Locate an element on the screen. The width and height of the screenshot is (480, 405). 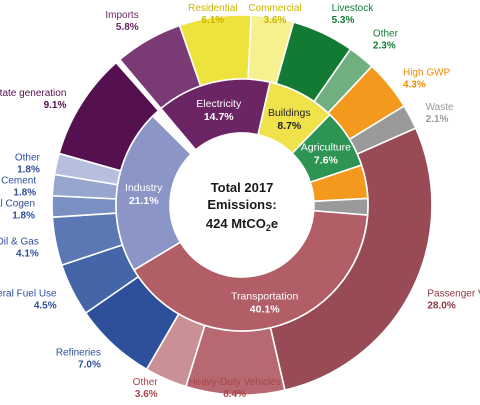
outer-value-residential-1: 6.1% is located at coordinates (212, 20).